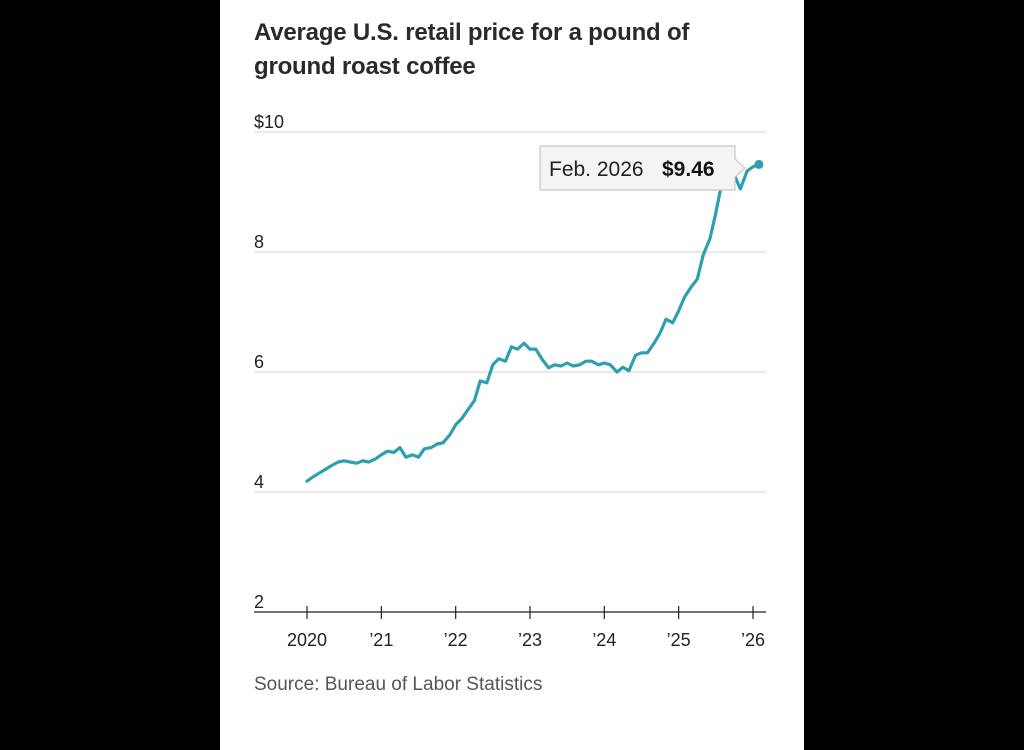  What do you see at coordinates (398, 684) in the screenshot?
I see `source-note: Source: Bureau of Labor Statistics` at bounding box center [398, 684].